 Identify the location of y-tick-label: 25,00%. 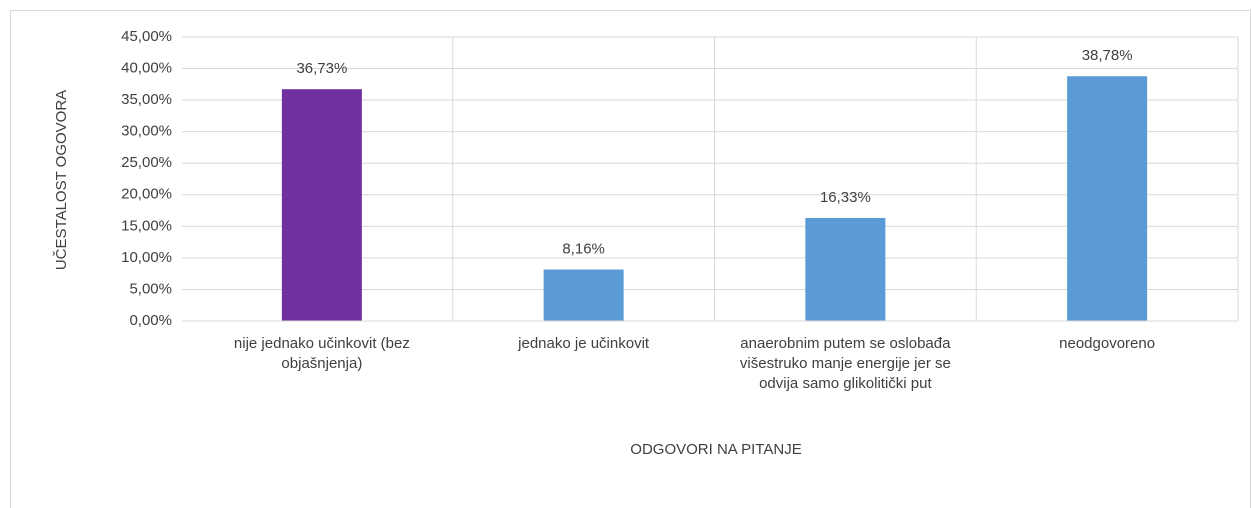
(146, 162).